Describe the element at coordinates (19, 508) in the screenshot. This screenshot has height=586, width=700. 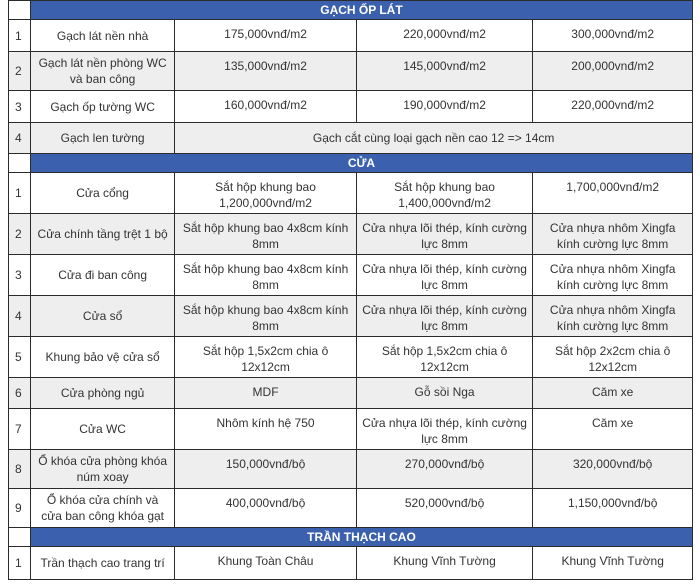
I see `row-number: 9` at that location.